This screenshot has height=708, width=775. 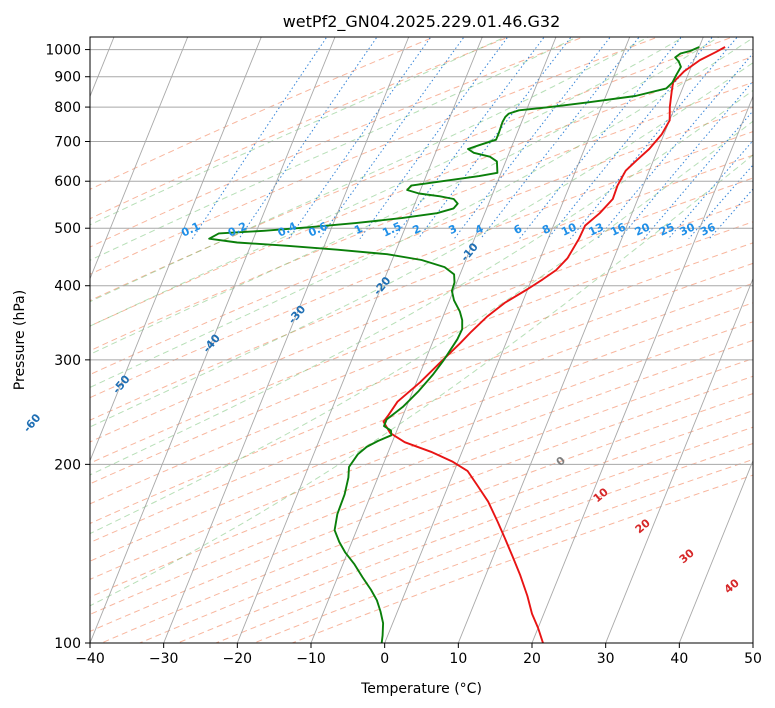 I want to click on mixing-ratio-label: 2, so click(x=417, y=229).